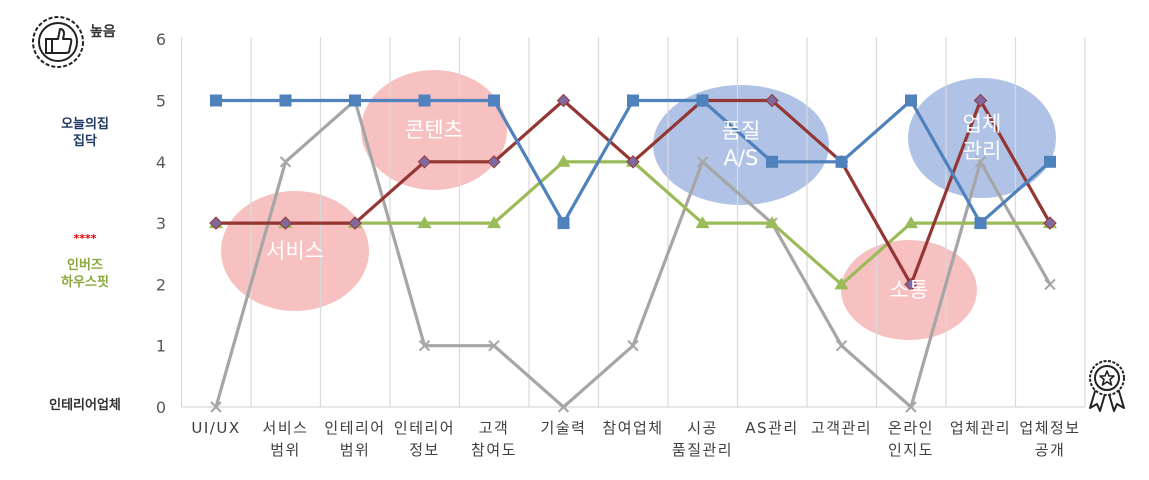 Image resolution: width=1149 pixels, height=480 pixels. Describe the element at coordinates (980, 428) in the screenshot. I see `x-tick-label: 업체관리` at that location.